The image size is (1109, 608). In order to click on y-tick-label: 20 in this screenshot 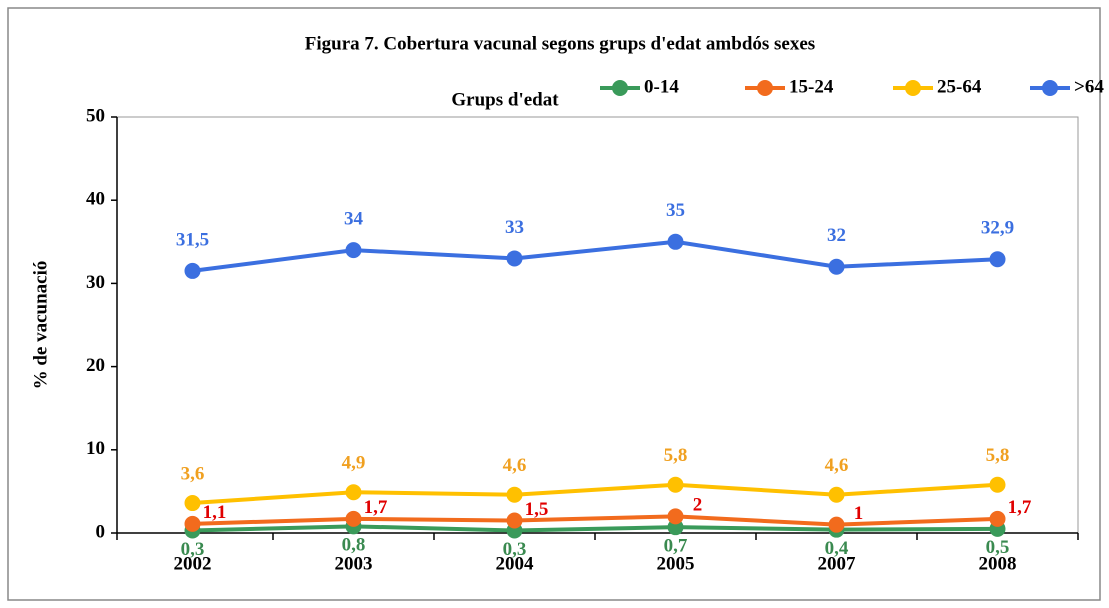, I will do `click(95, 365)`.